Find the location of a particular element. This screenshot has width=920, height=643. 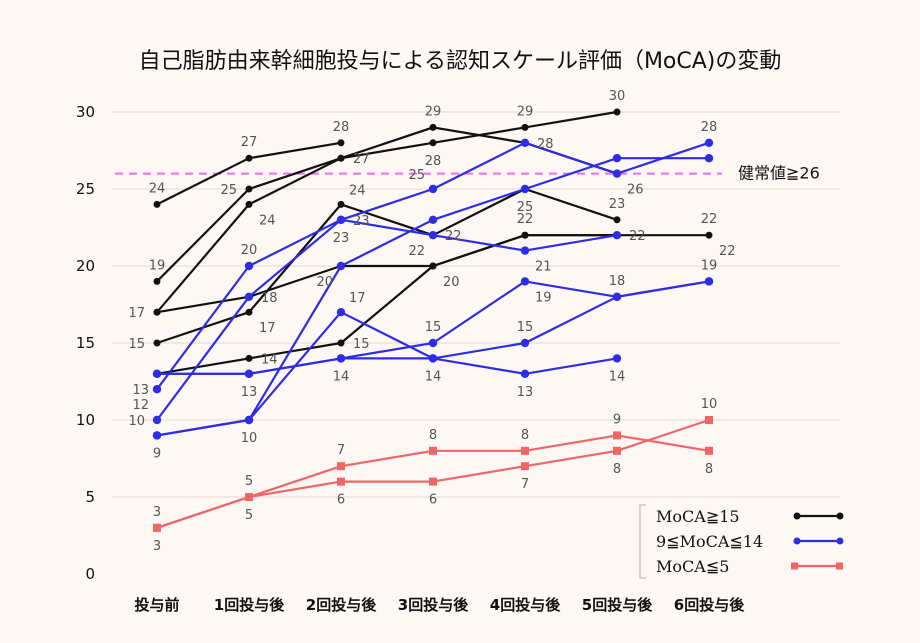

legend-label: MoCA≧15 is located at coordinates (698, 516).